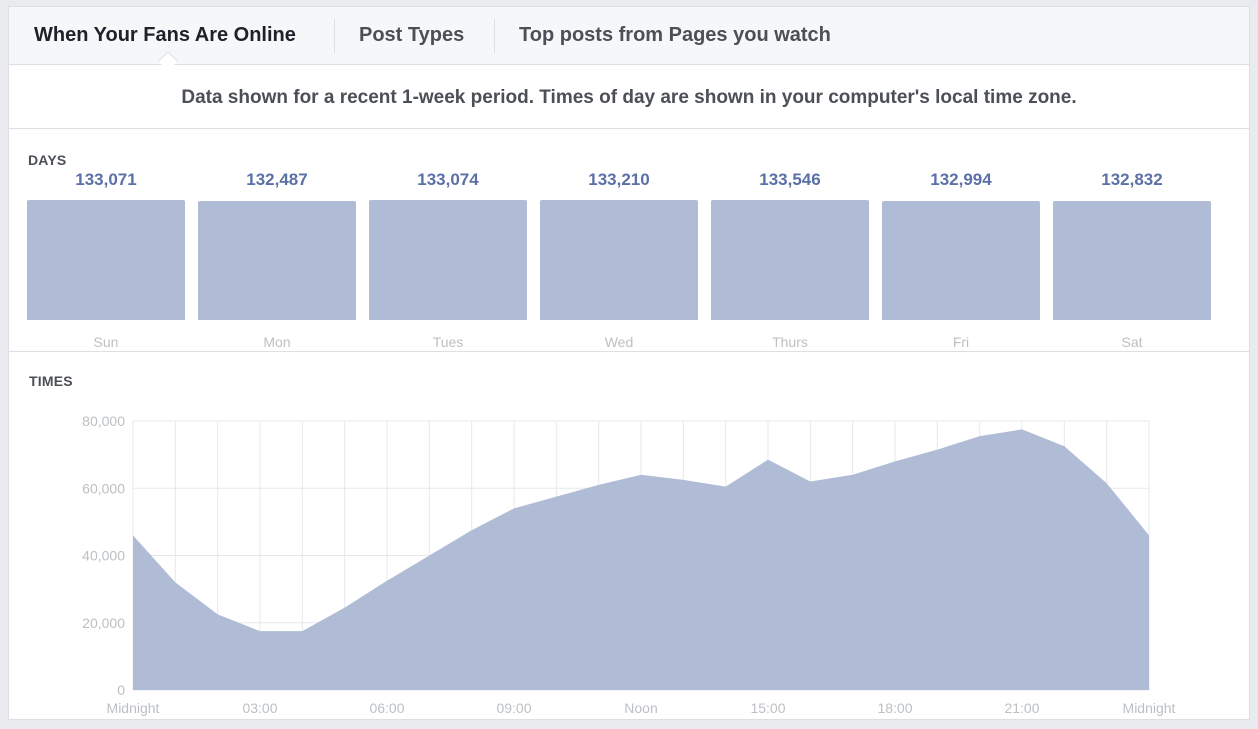 The height and width of the screenshot is (729, 1258). Describe the element at coordinates (1132, 342) in the screenshot. I see `day-name-label: Sat` at that location.